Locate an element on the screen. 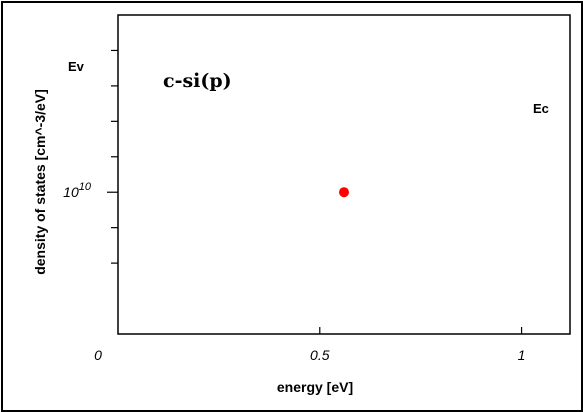  x-tick-label: 0 is located at coordinates (98, 355).